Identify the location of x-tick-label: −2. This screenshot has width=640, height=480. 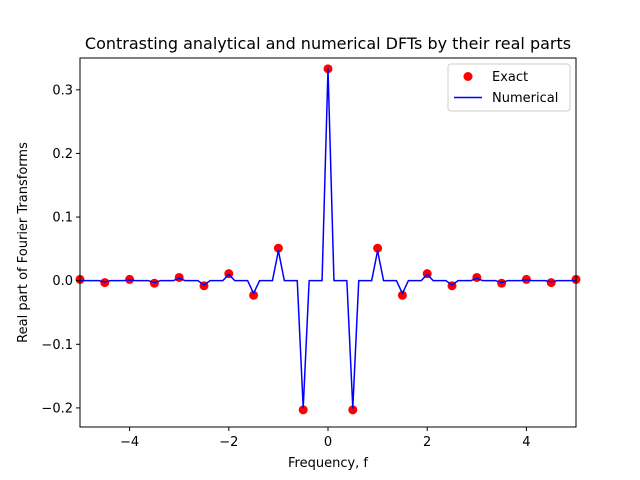
(228, 442).